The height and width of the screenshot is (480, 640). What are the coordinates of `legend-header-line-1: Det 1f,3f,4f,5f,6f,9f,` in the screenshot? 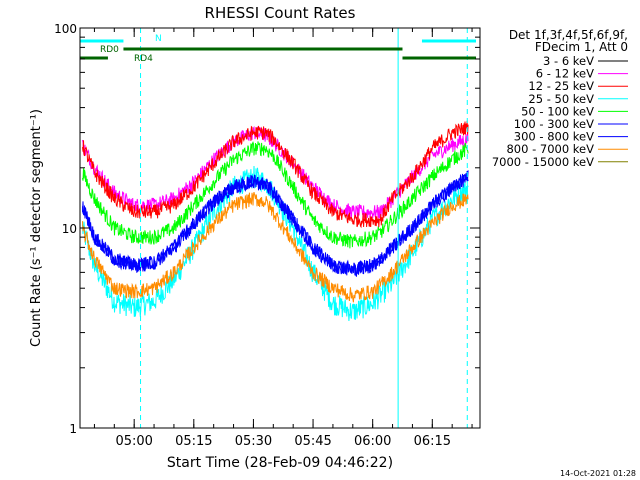 It's located at (568, 35).